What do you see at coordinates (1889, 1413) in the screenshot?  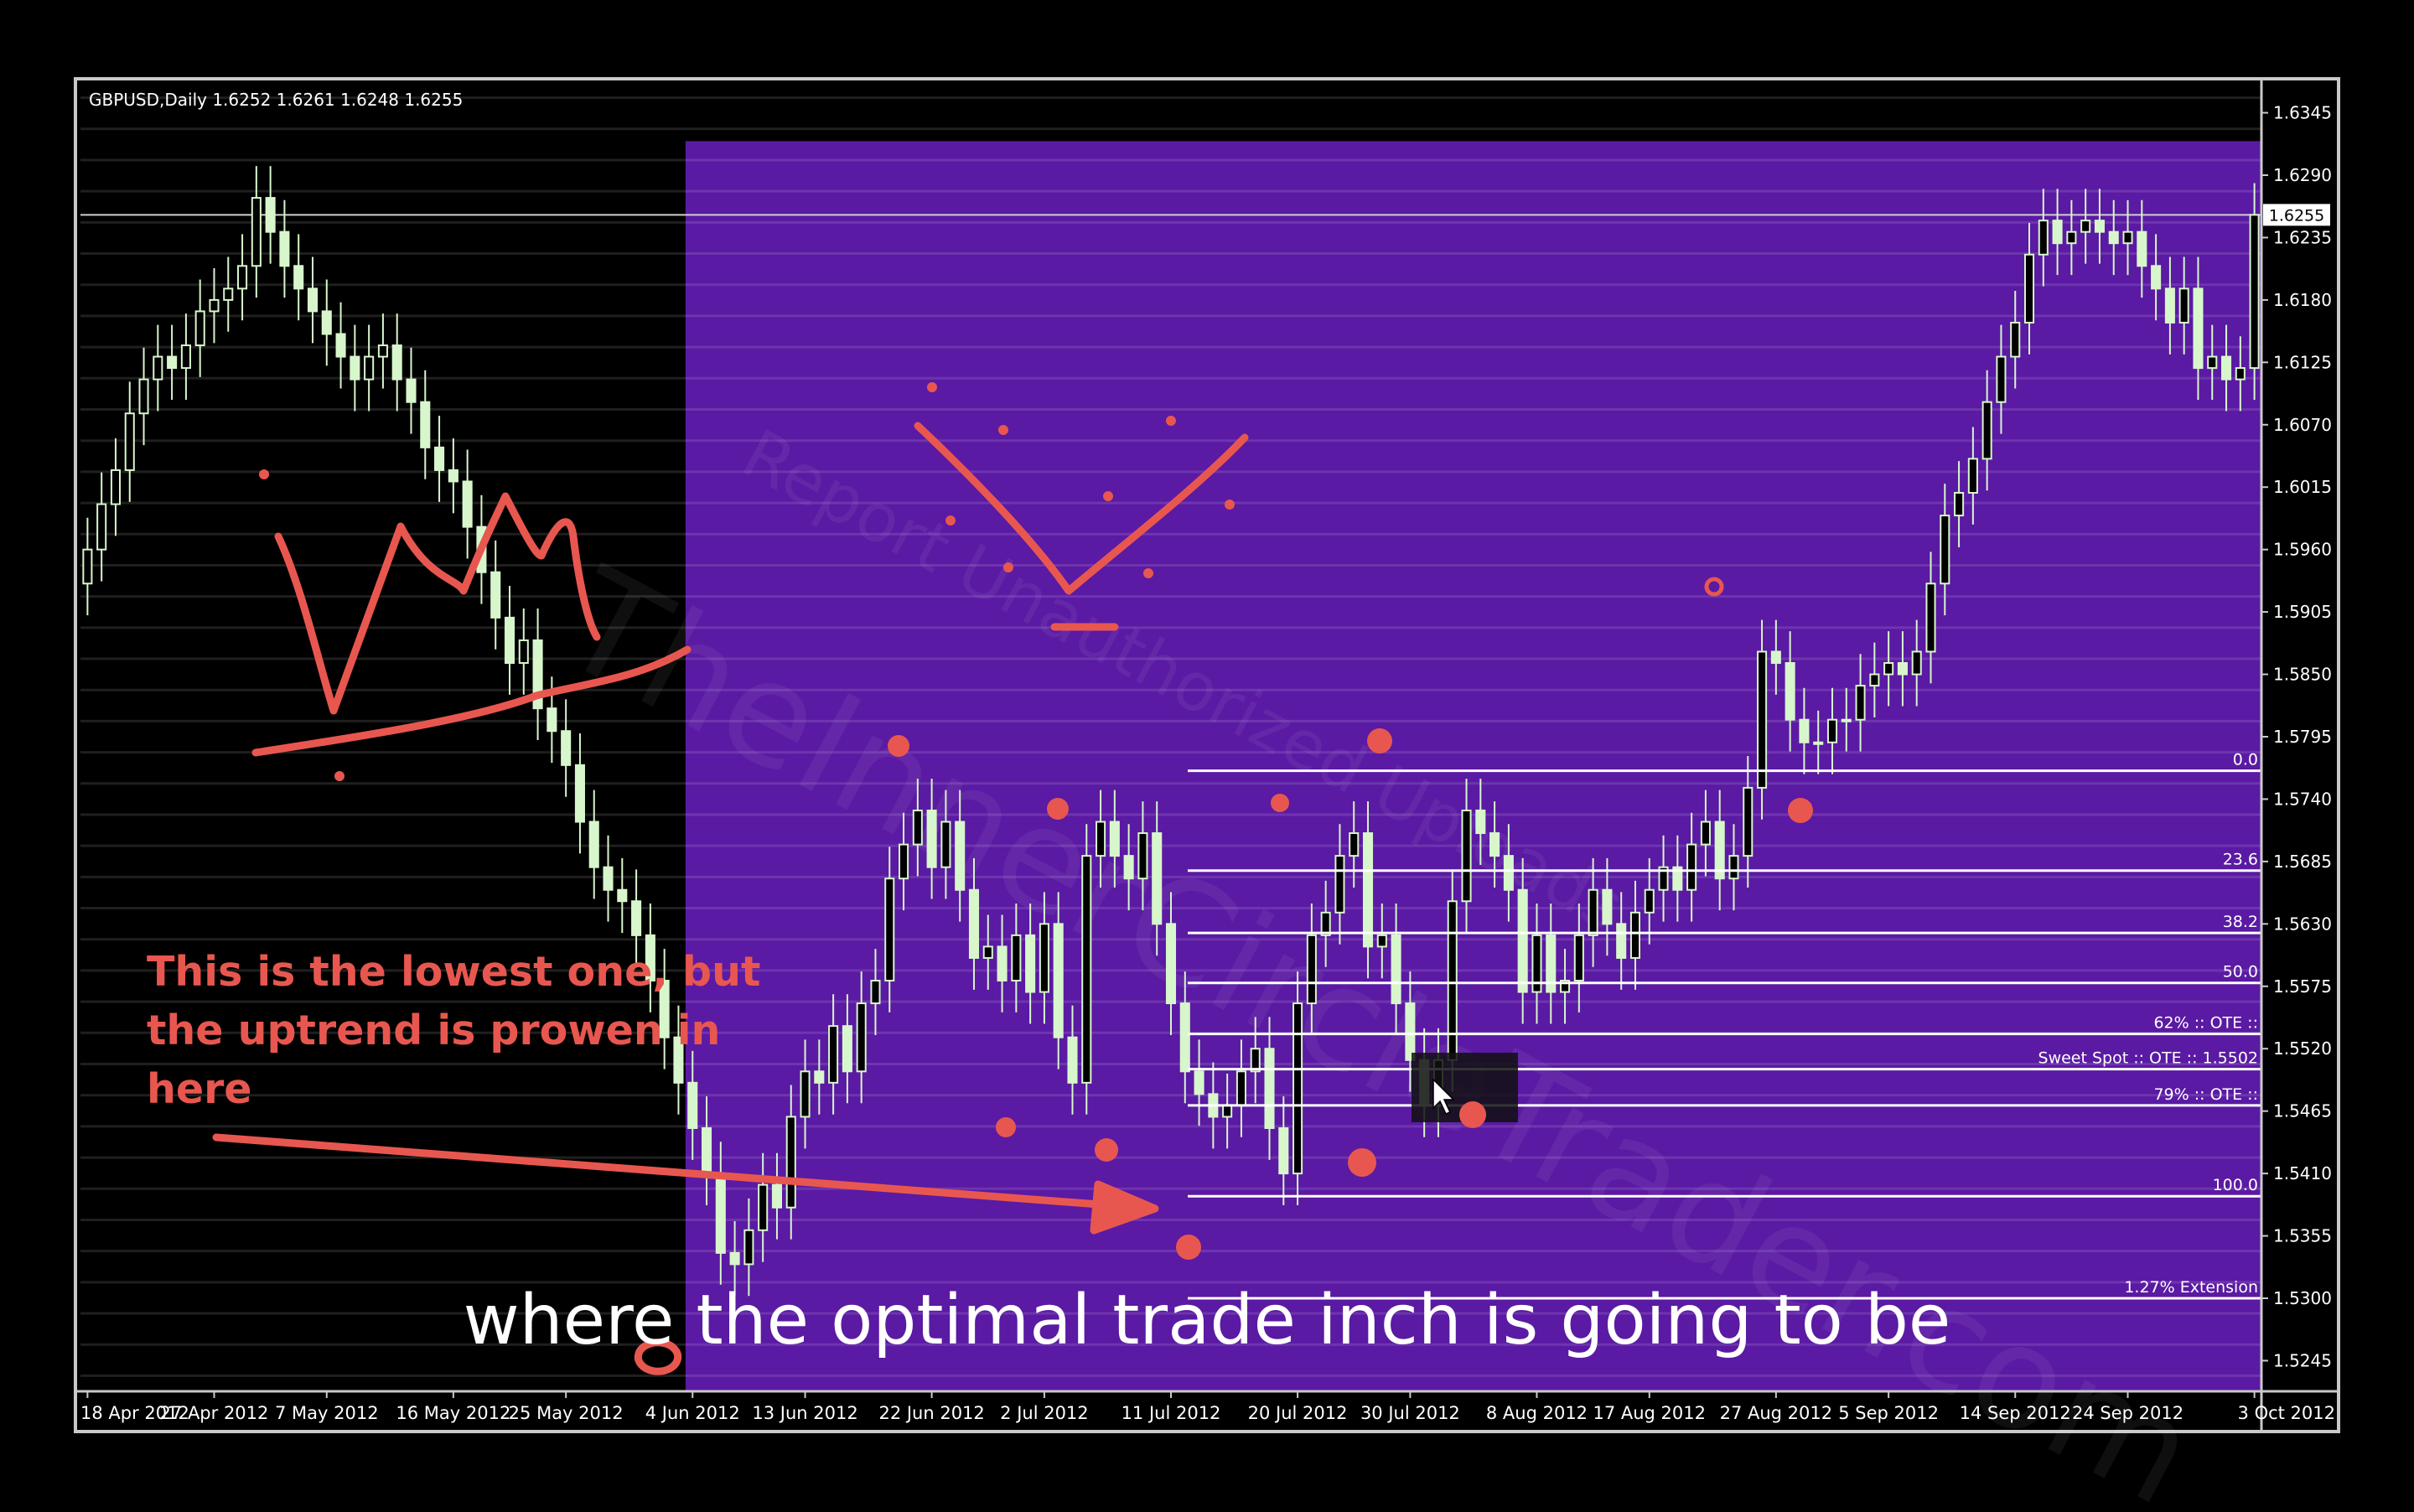 I see `x-tick-label: 5 Sep 2012` at bounding box center [1889, 1413].